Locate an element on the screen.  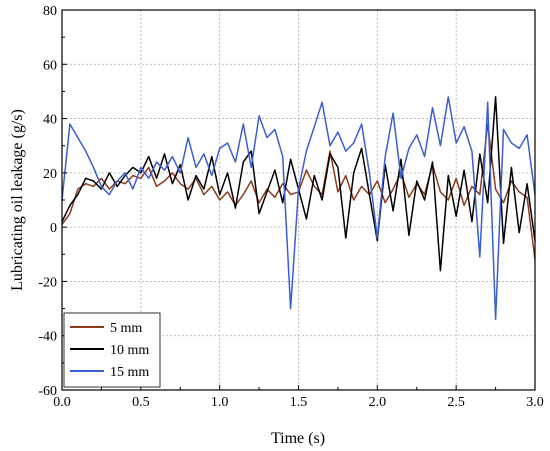
x-tick-label: 0.5 is located at coordinates (141, 402).